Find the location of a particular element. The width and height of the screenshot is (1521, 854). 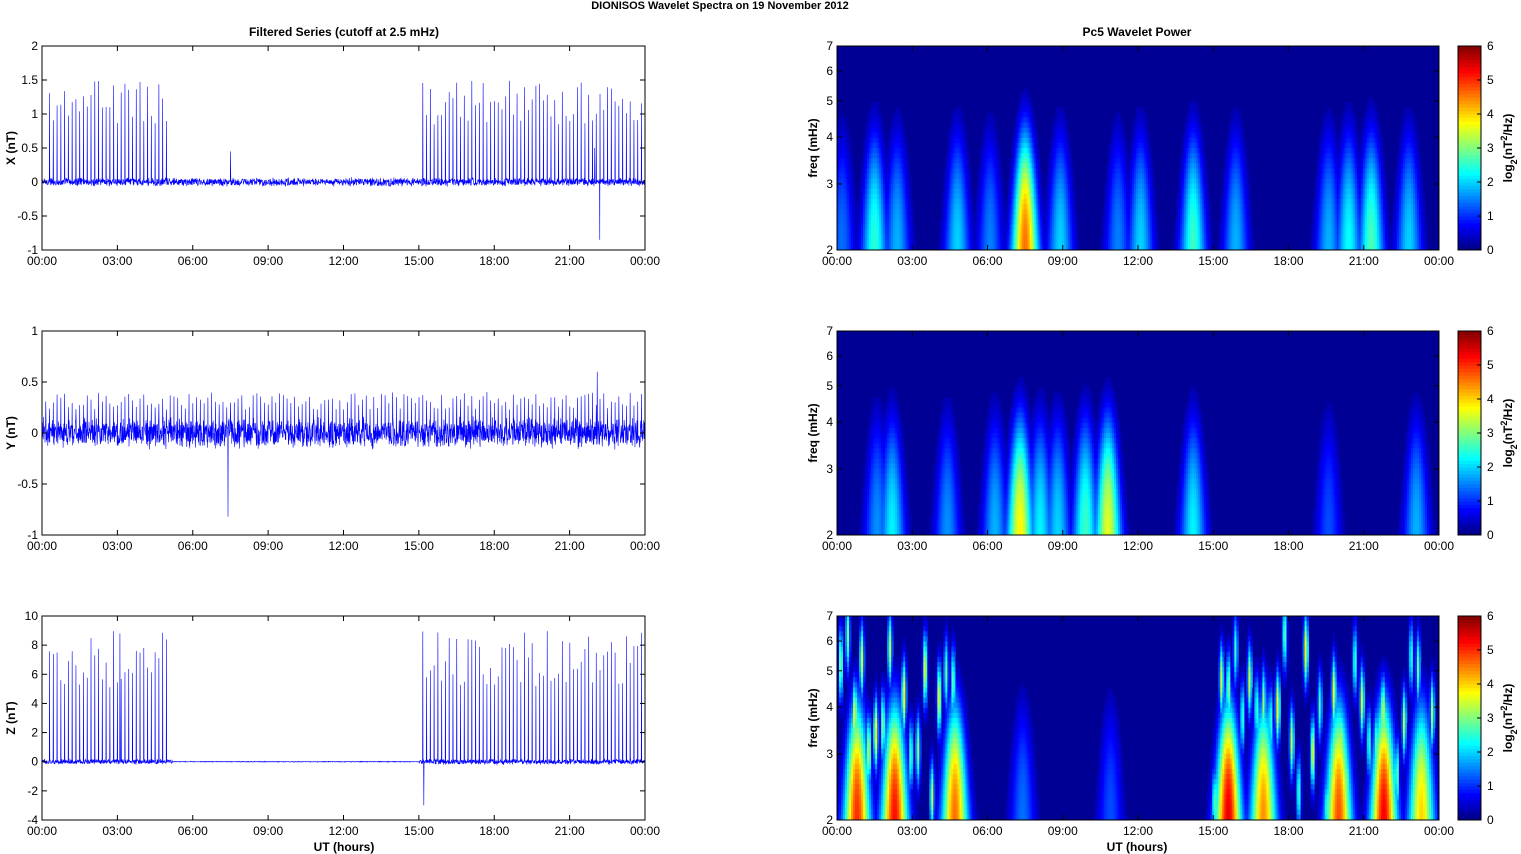

ytick-label: -2 is located at coordinates (32, 791).